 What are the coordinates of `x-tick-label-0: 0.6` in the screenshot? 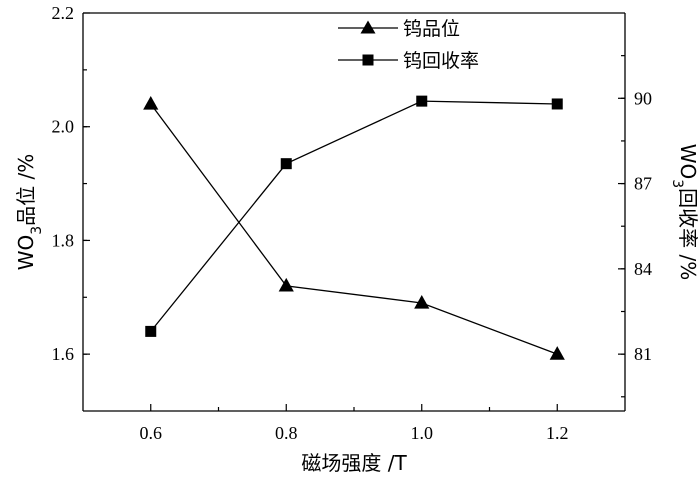 It's located at (151, 433).